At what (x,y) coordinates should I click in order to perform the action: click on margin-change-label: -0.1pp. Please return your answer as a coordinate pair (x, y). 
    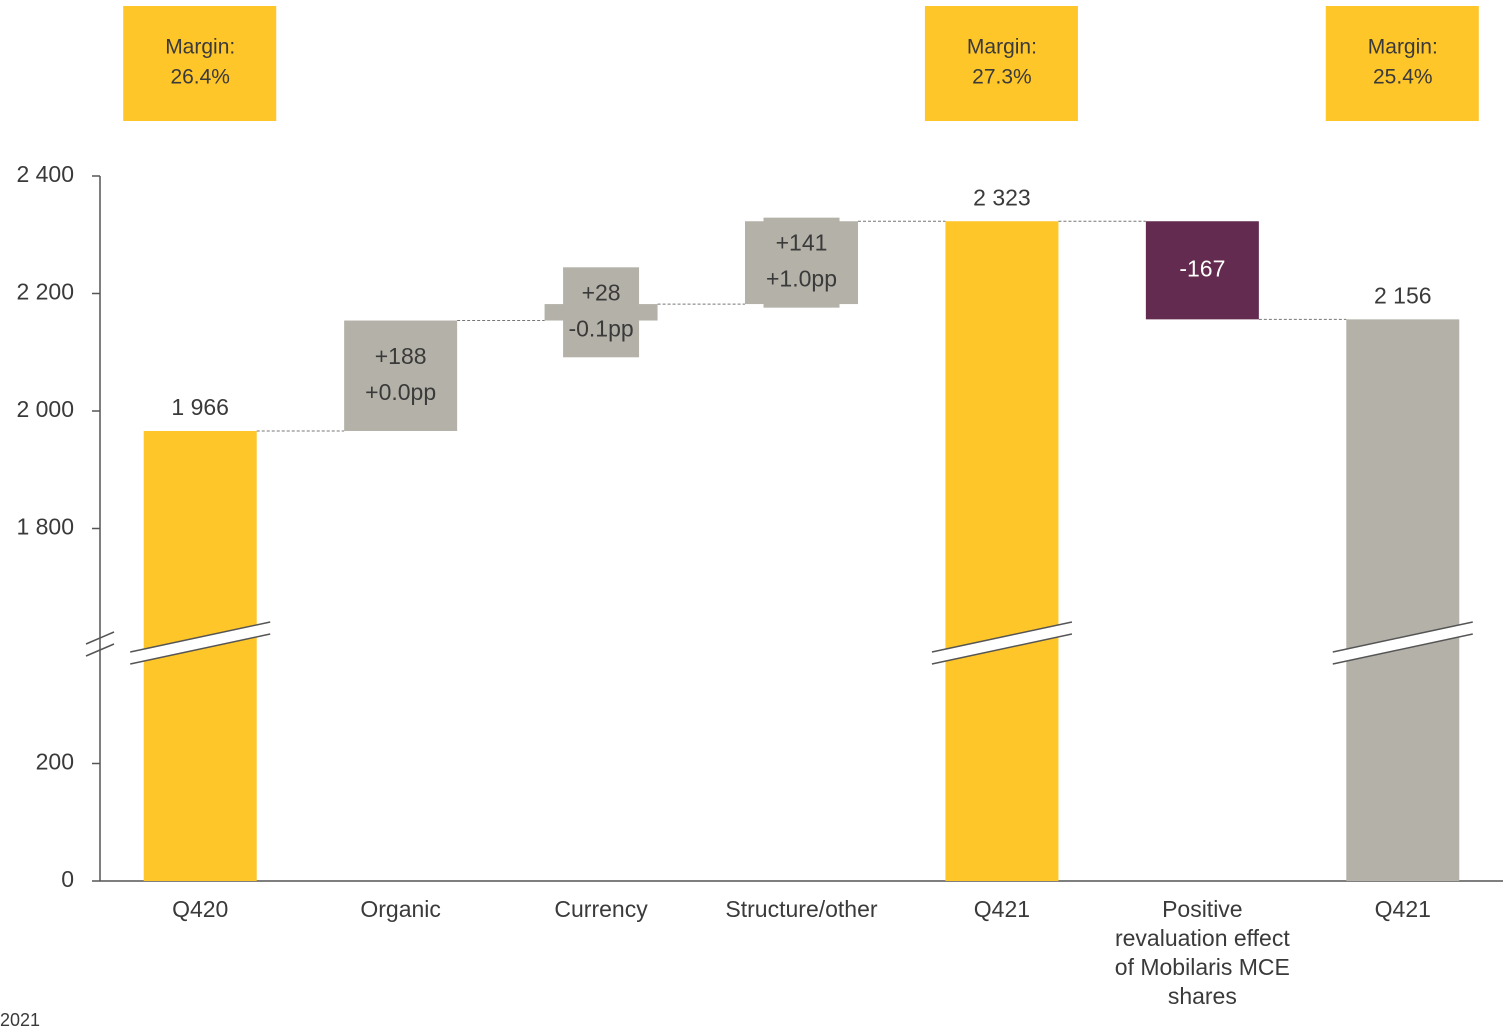
    Looking at the image, I should click on (600, 328).